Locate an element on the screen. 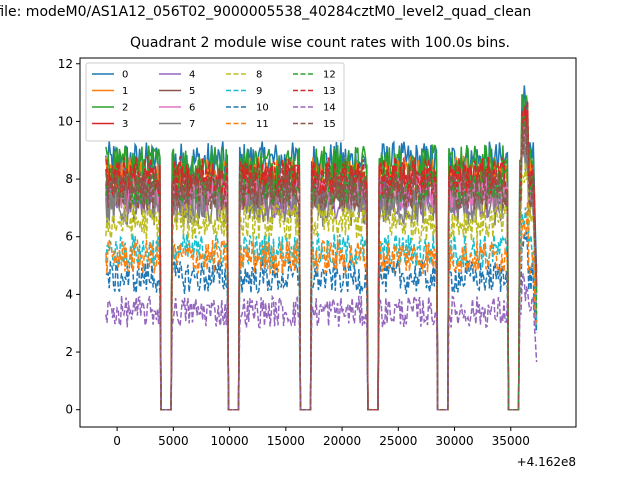 The image size is (640, 480). legend-label-1: 1 is located at coordinates (125, 91).